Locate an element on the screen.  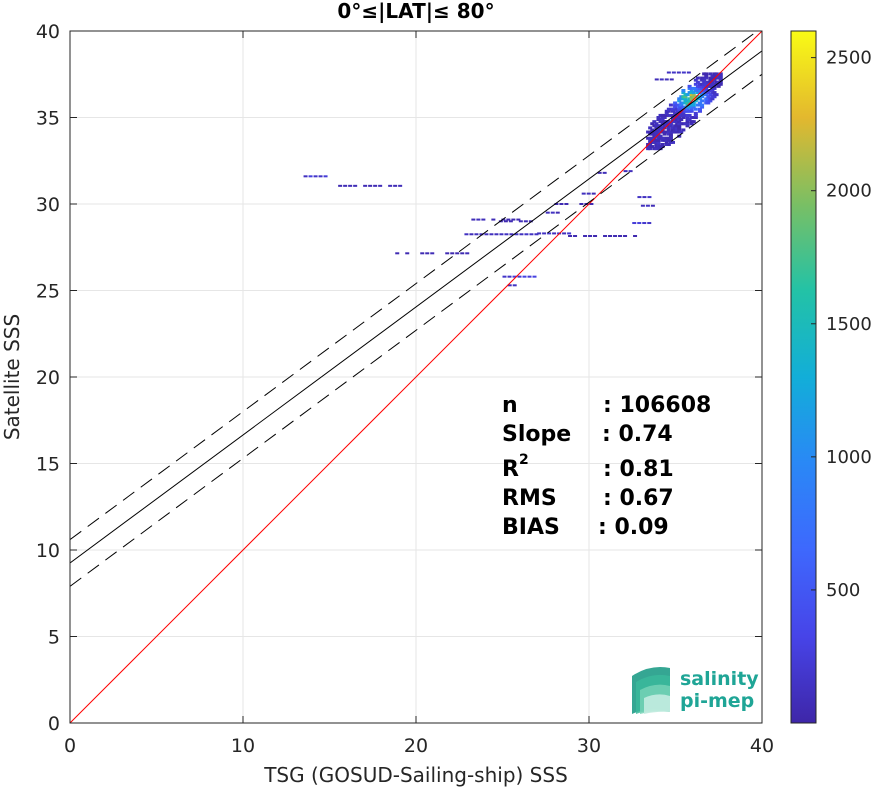
stat-rms-value: : 0.67 is located at coordinates (638, 498).